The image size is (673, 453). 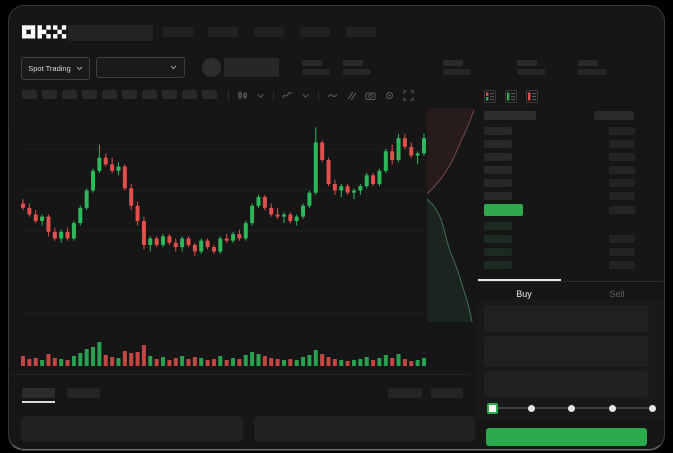 What do you see at coordinates (110, 33) in the screenshot?
I see `ticker-placeholder` at bounding box center [110, 33].